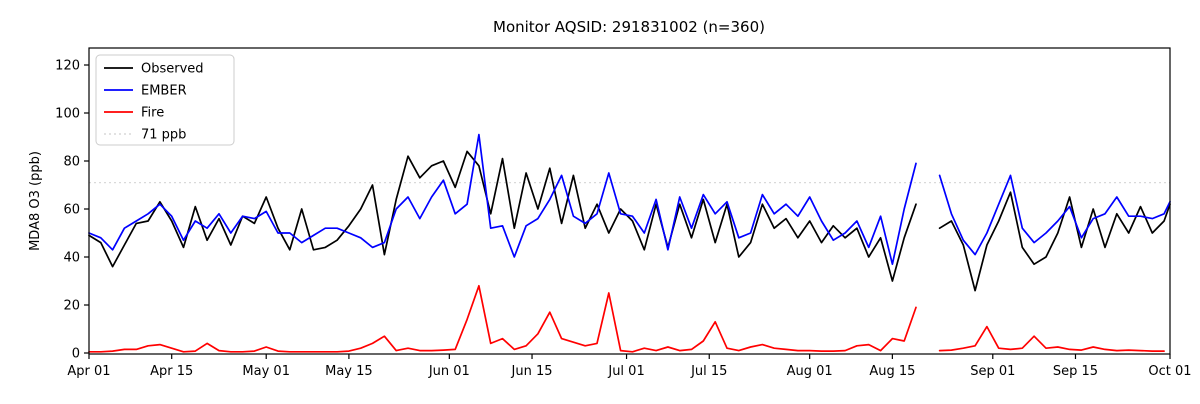  I want to click on legend-label-fire: Fire, so click(152, 113).